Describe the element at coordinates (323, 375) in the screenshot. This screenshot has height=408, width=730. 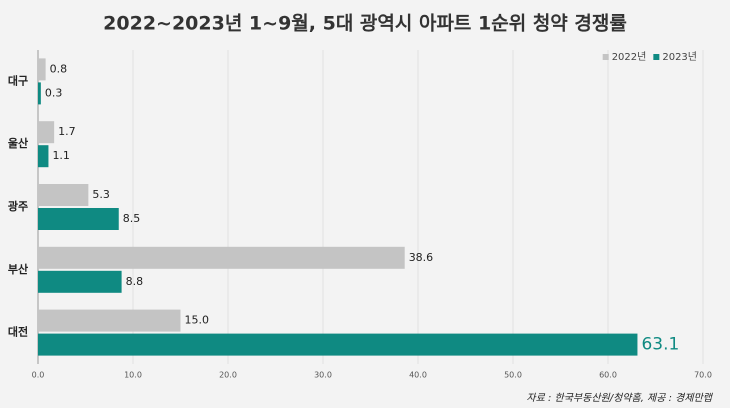
I see `x-tick-label: 30.0` at that location.